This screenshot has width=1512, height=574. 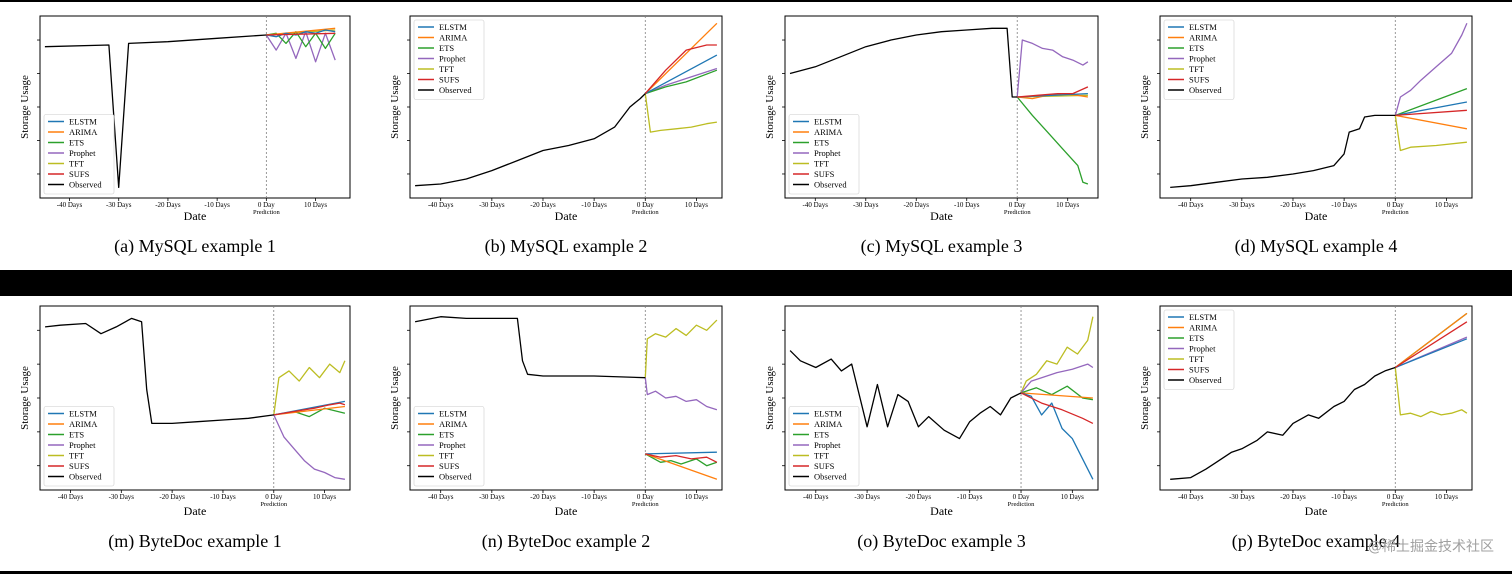 I want to click on top-rule, so click(x=756, y=1).